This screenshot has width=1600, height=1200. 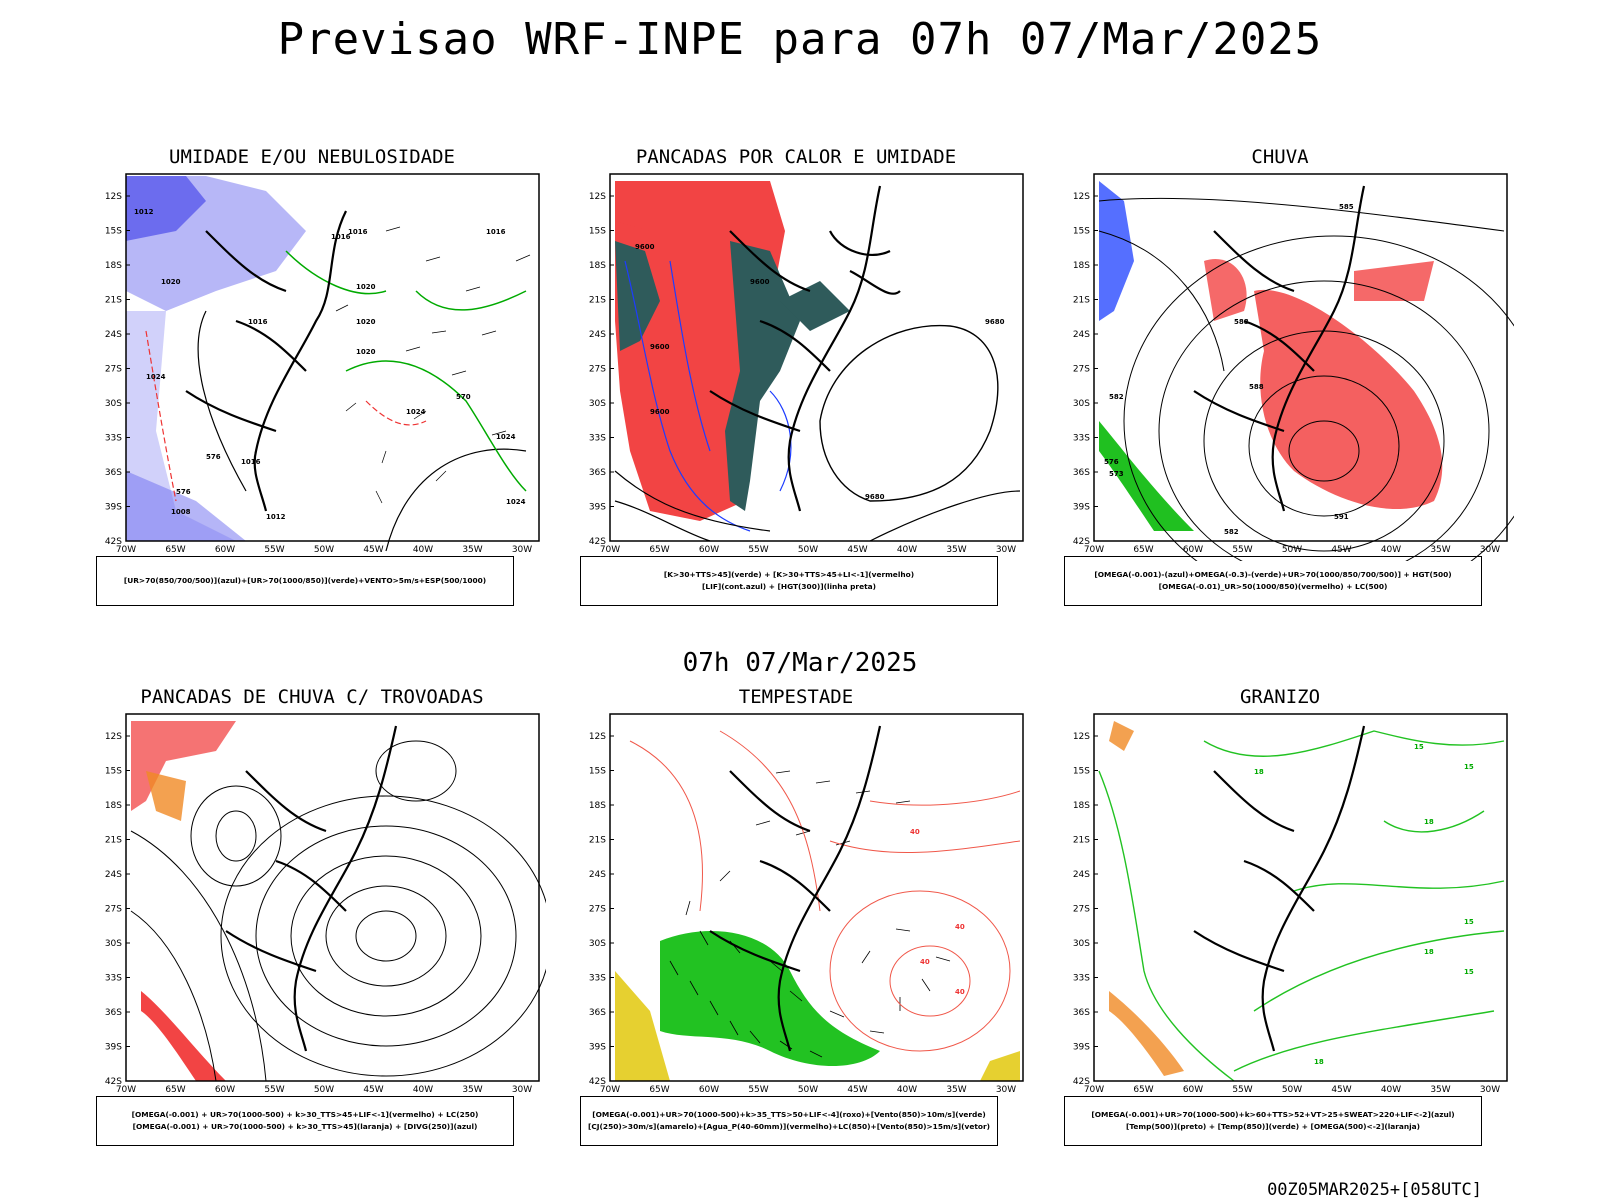 I want to click on contour-label: 1024, so click(x=506, y=437).